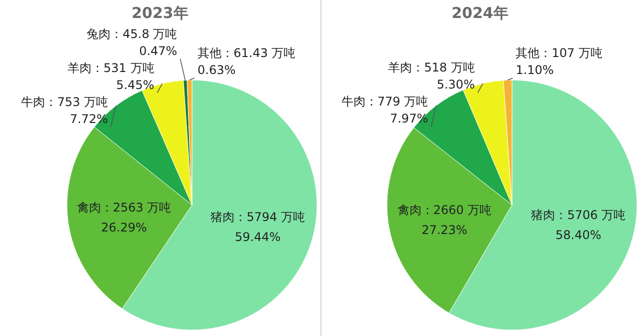 This screenshot has width=640, height=336. Describe the element at coordinates (559, 62) in the screenshot. I see `slice-label: 其他：107 万吨 1.10%` at that location.